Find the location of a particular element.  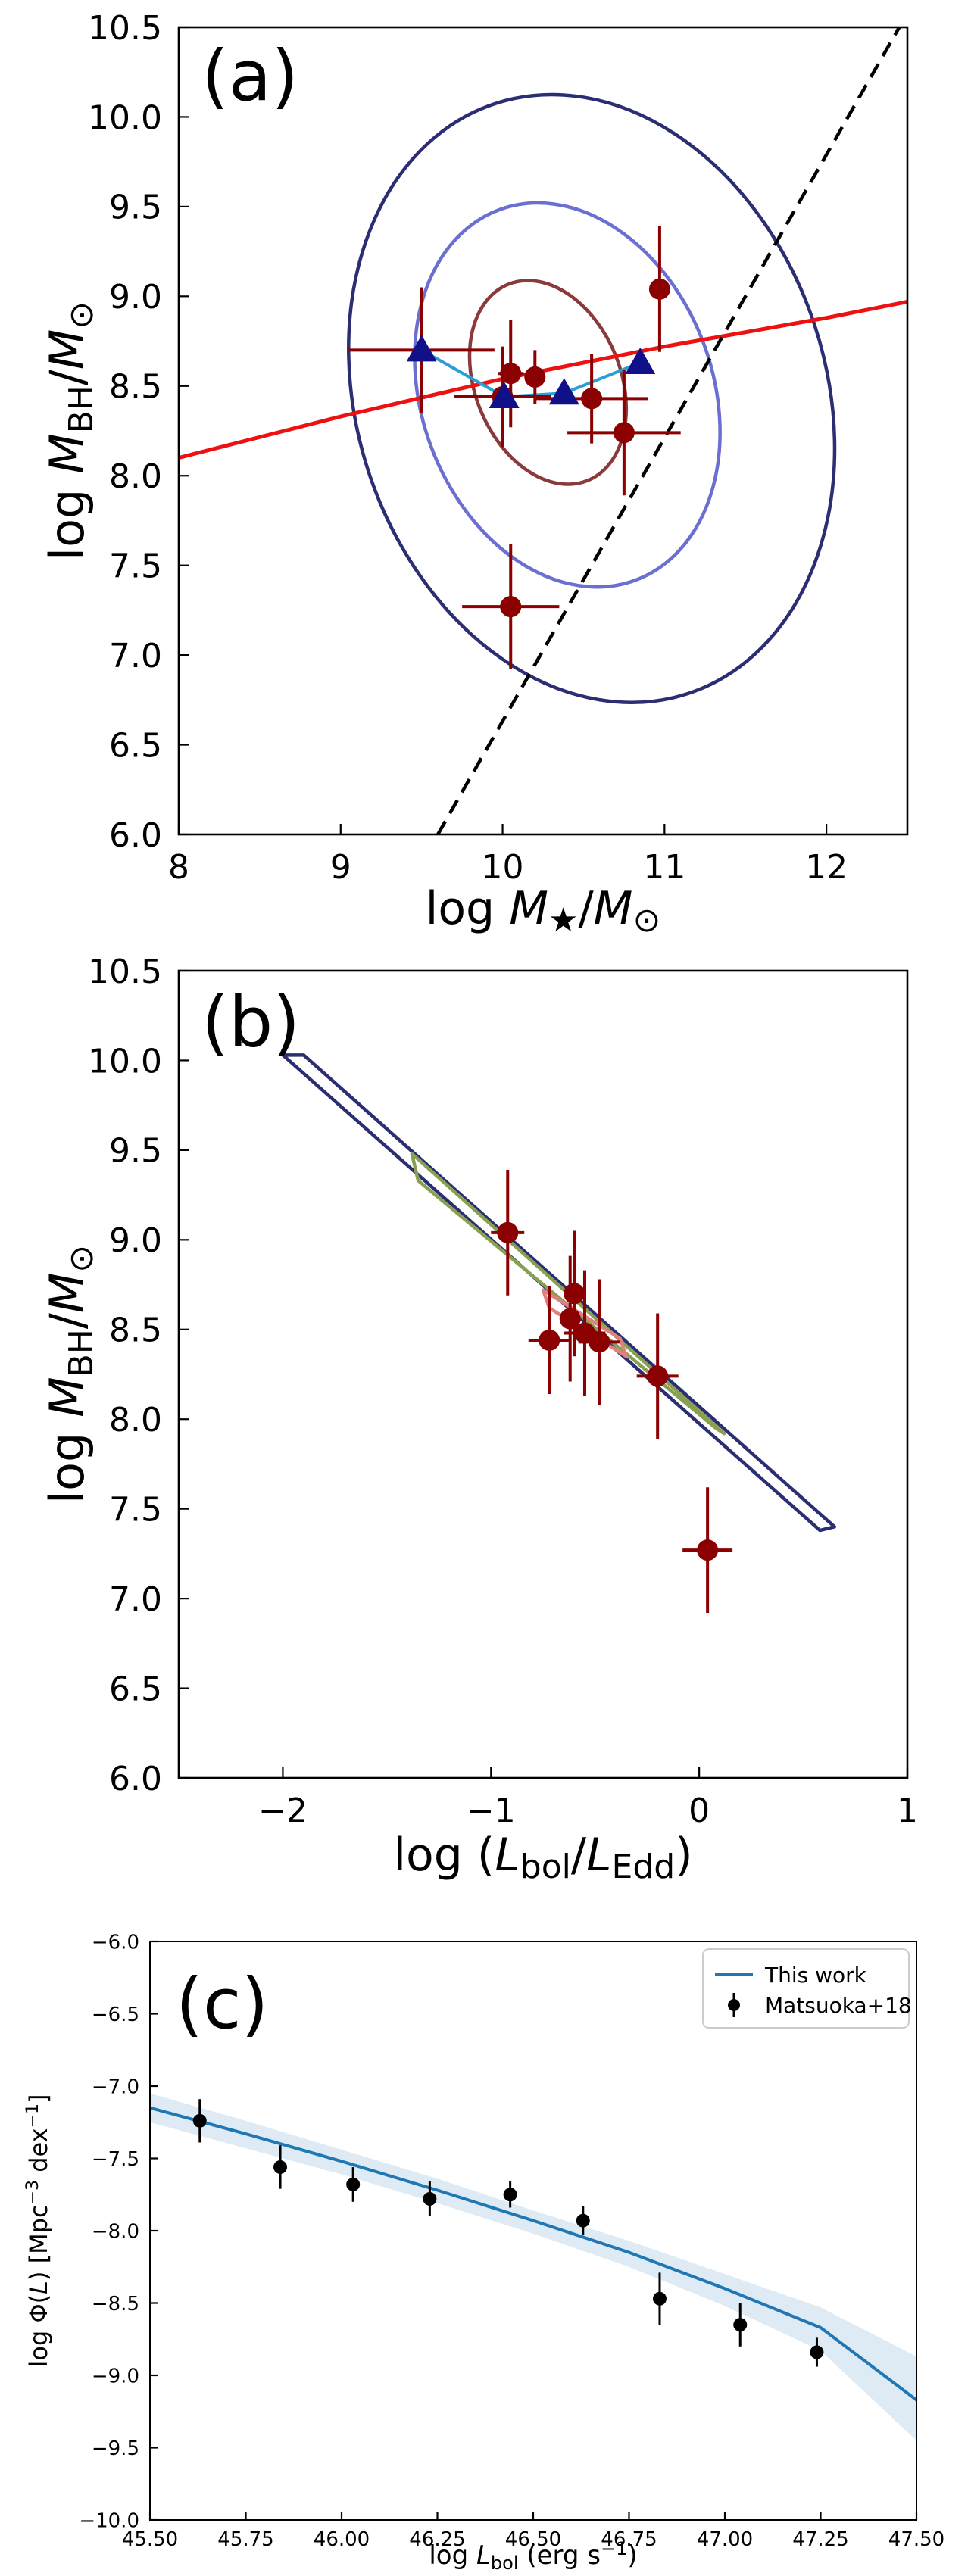

panel-a-label: (a) is located at coordinates (249, 76).